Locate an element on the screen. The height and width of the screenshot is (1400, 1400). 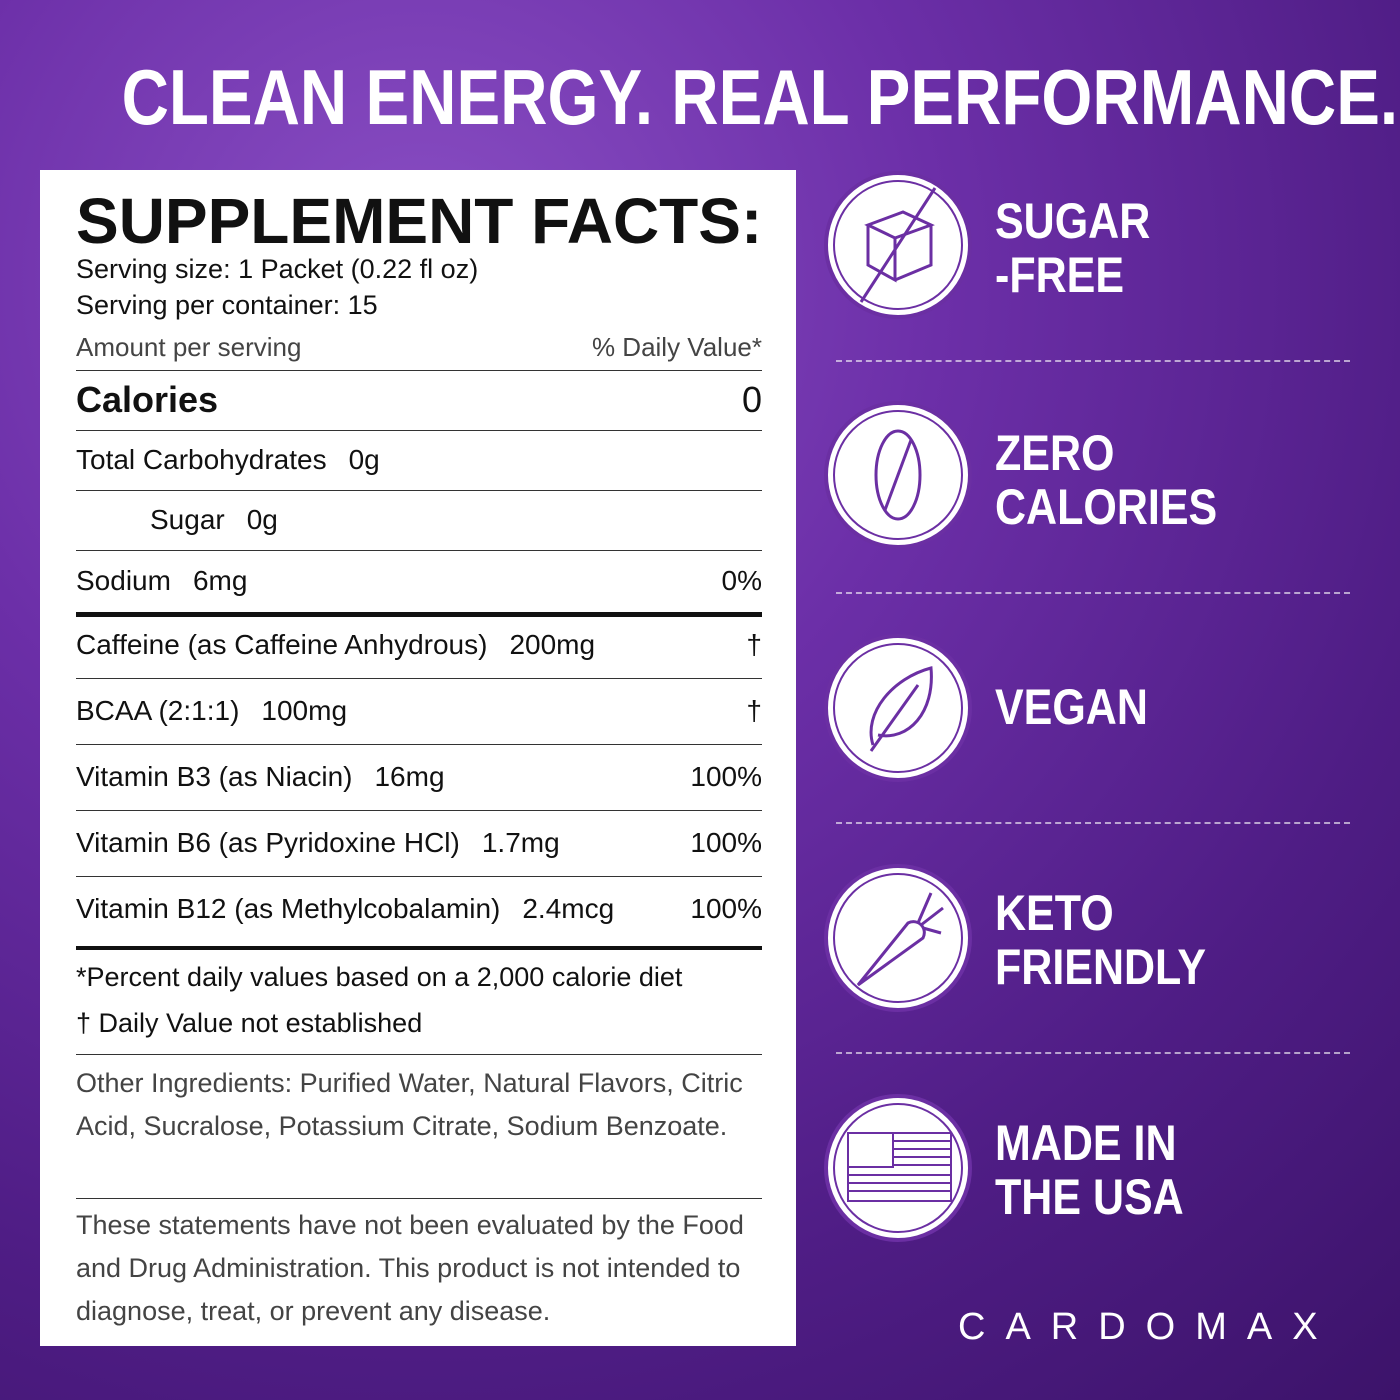
nutrient-name: Vitamin B3 (as Niacin) is located at coordinates (214, 776).